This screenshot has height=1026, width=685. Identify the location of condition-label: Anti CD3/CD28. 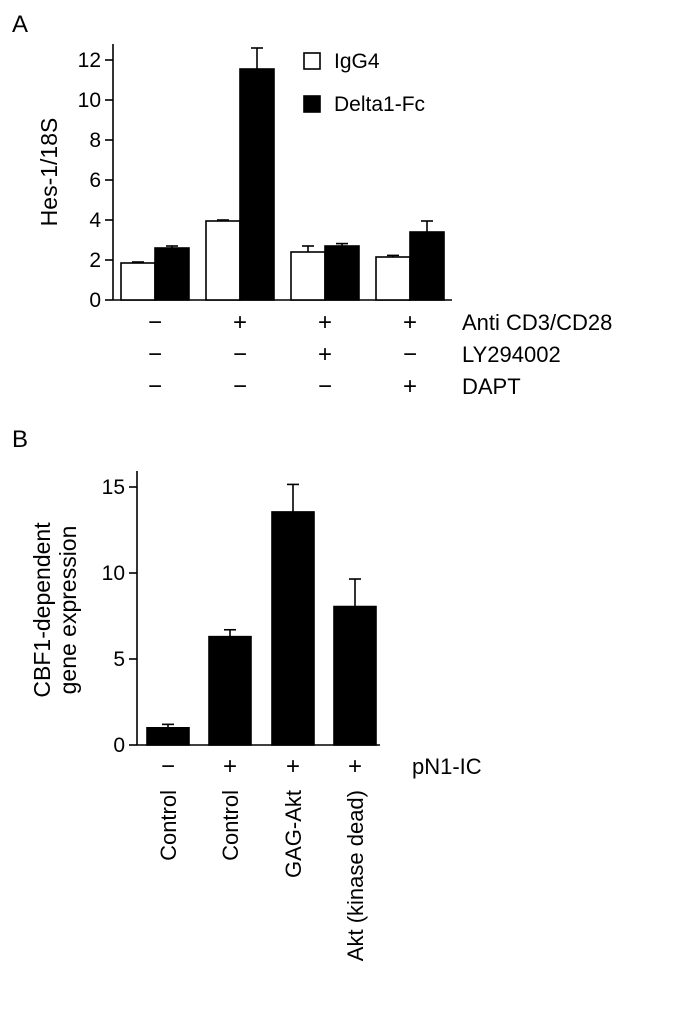
(537, 322).